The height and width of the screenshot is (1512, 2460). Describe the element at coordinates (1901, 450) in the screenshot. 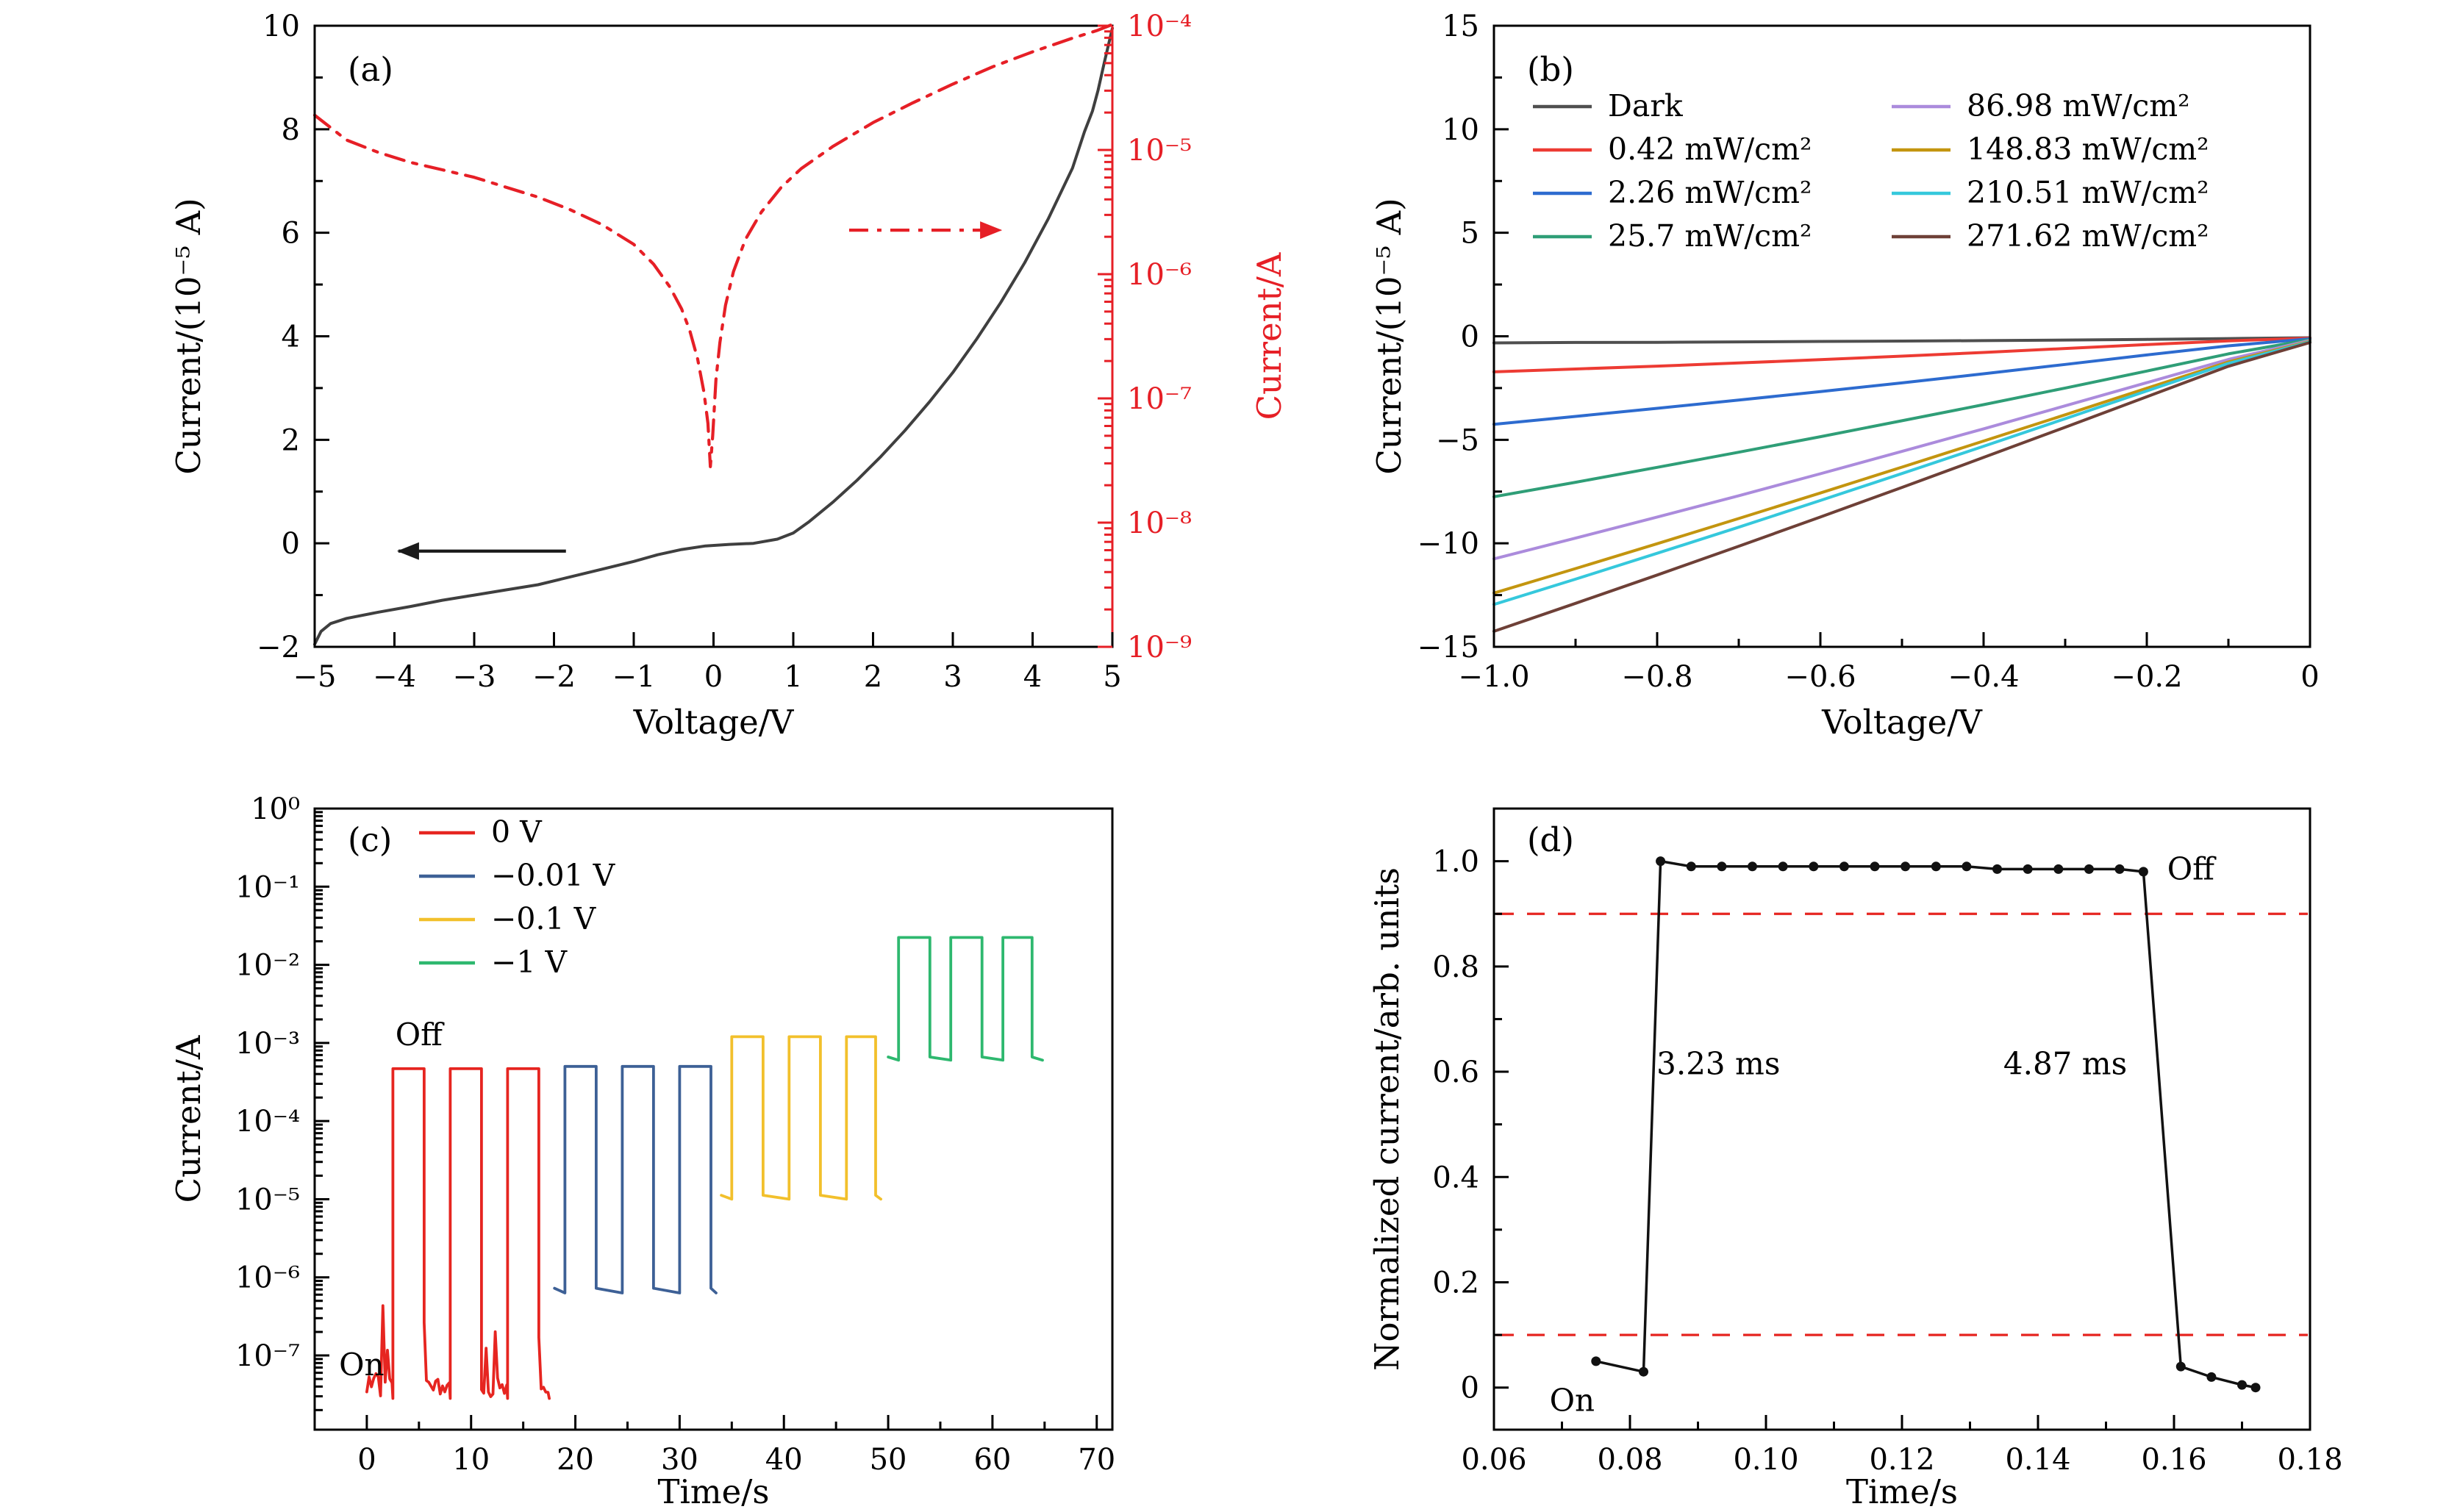

I see `series-86.98 mW/cm²` at that location.